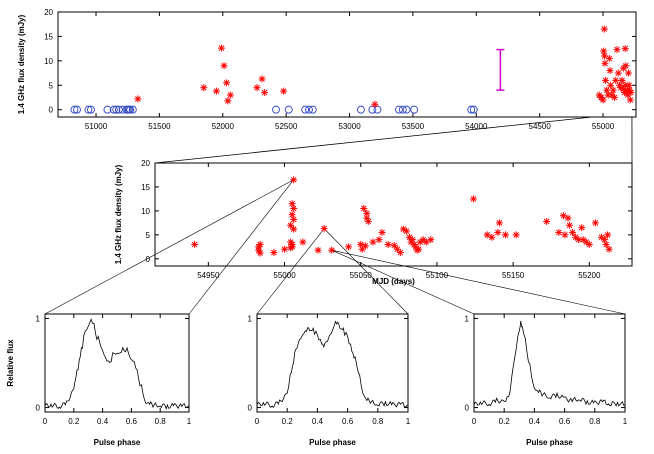 Image resolution: width=654 pixels, height=454 pixels. I want to click on x-tick-label: 55000, so click(284, 275).